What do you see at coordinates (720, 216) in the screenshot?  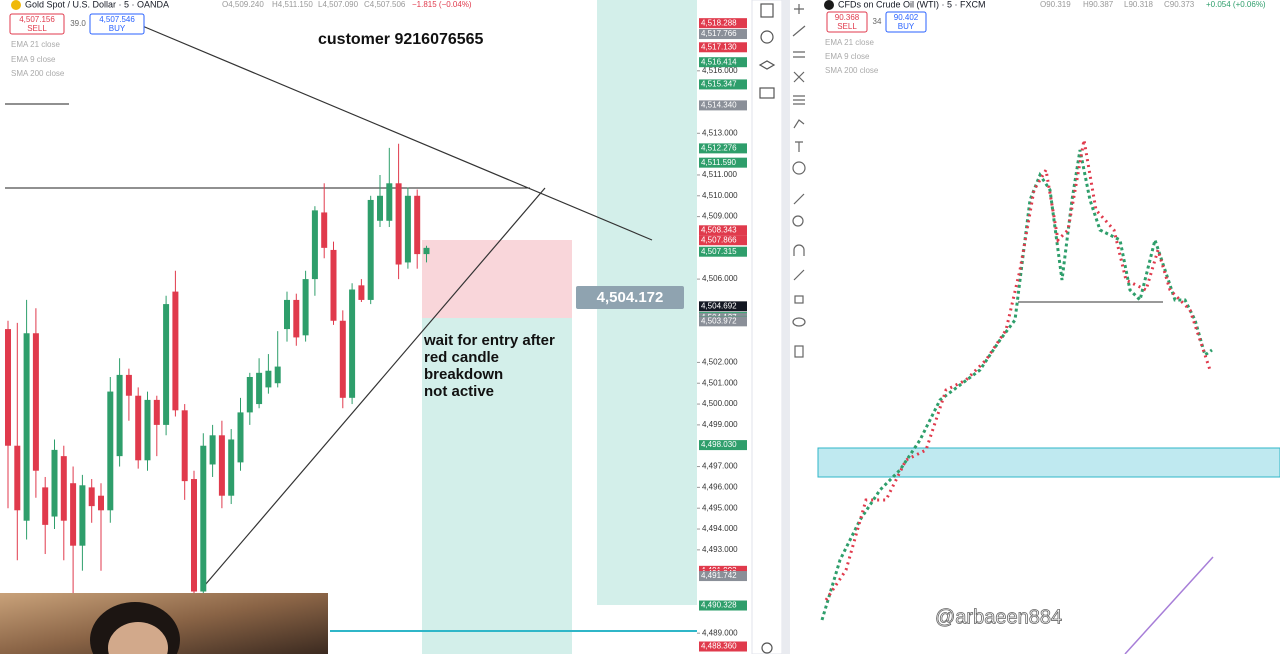 I see `y-tick-label: 4,509.000` at bounding box center [720, 216].